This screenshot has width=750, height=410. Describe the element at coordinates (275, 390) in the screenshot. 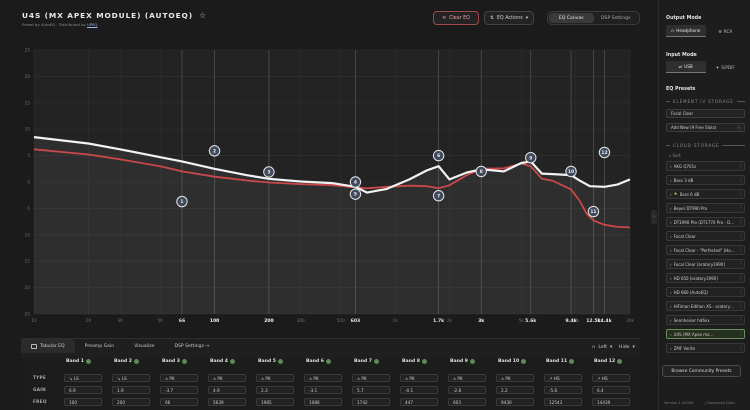

I see `band-gain-input: 2.3` at that location.